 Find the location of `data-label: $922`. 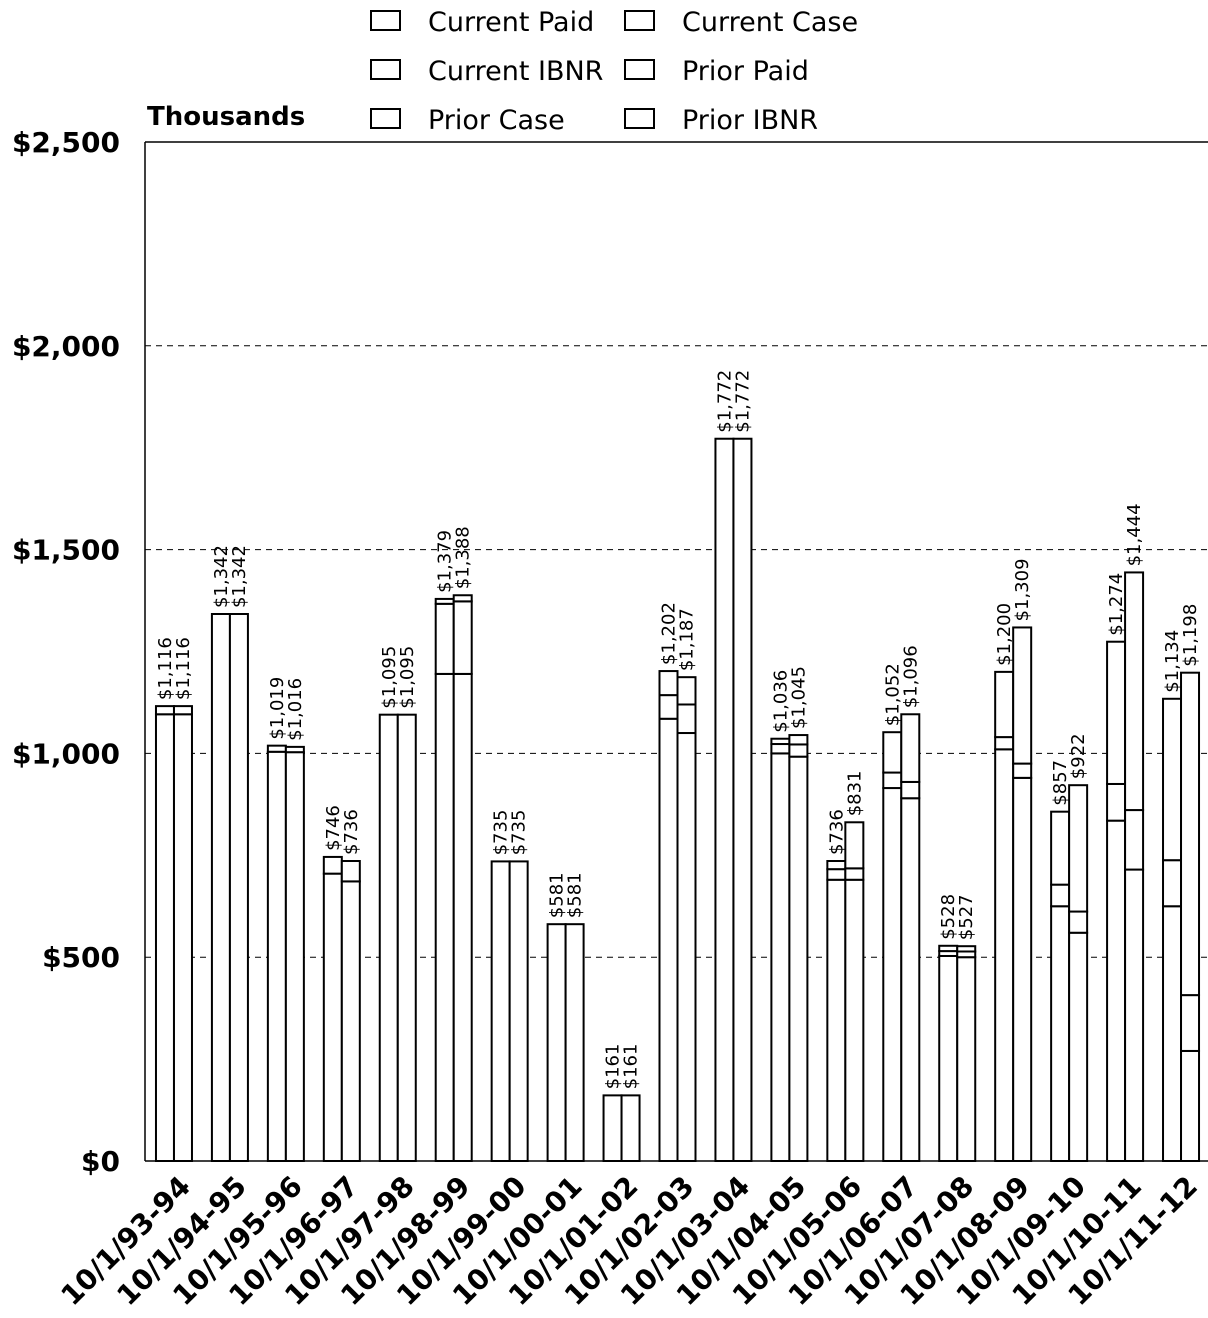

data-label: $922 is located at coordinates (1078, 756).